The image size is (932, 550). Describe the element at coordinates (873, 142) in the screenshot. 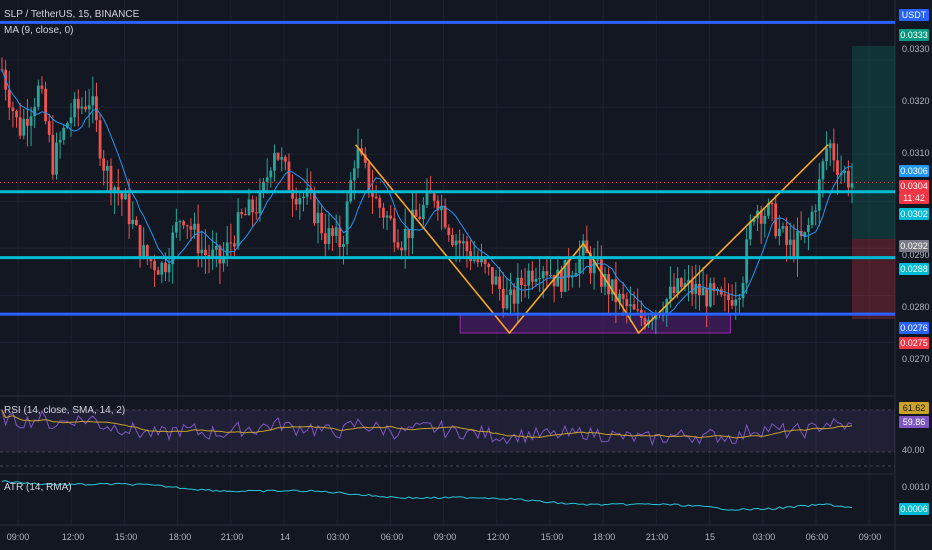

I see `position-profit-zone` at that location.